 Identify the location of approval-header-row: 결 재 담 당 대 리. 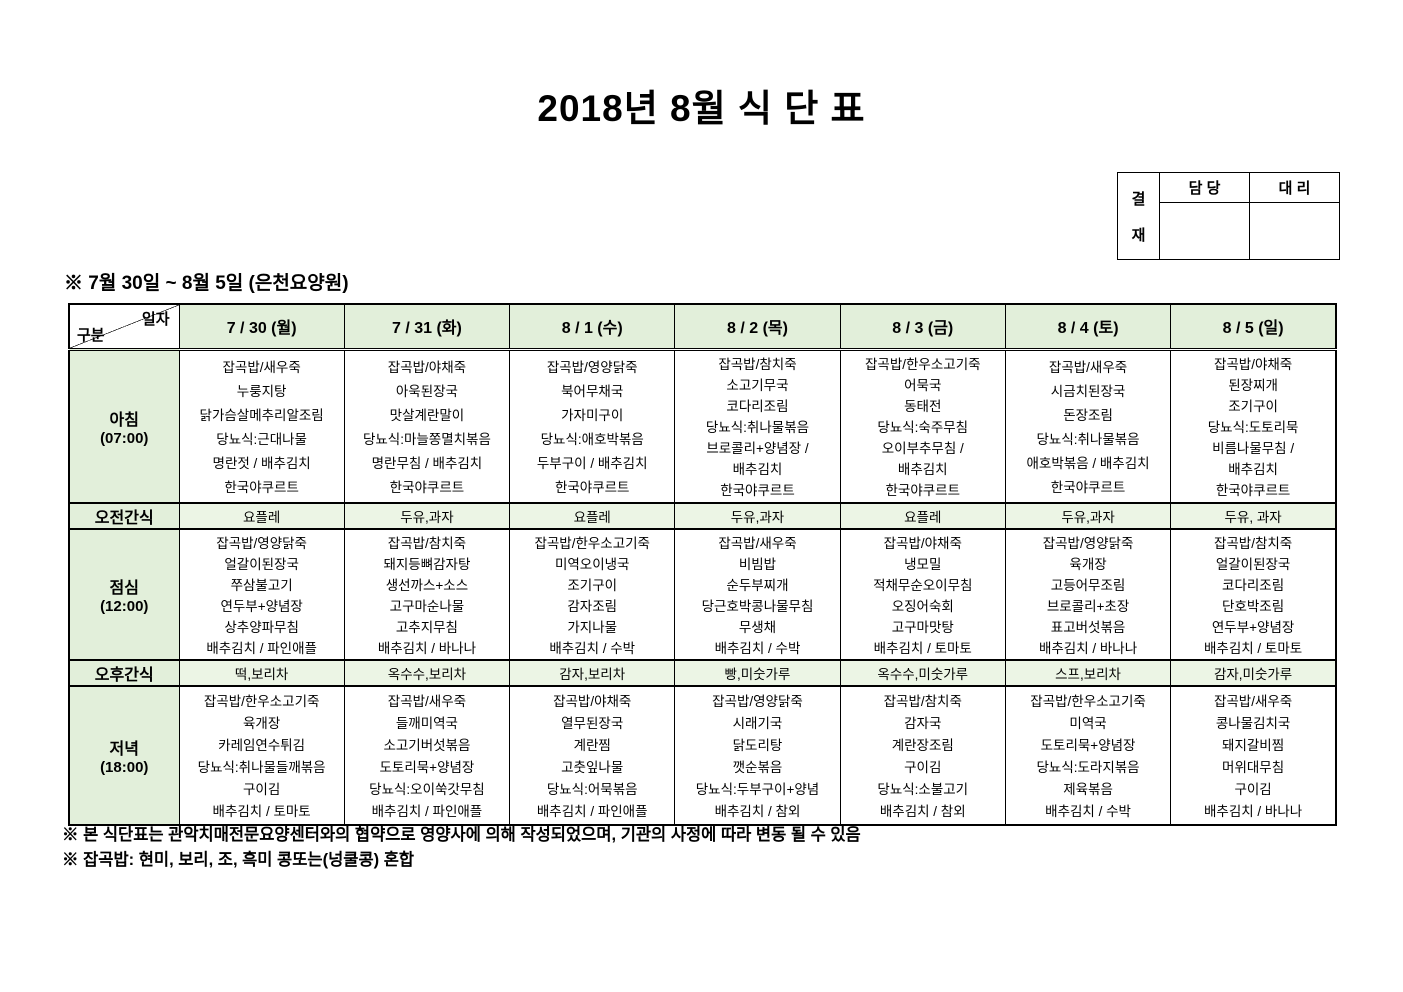
(1228, 216).